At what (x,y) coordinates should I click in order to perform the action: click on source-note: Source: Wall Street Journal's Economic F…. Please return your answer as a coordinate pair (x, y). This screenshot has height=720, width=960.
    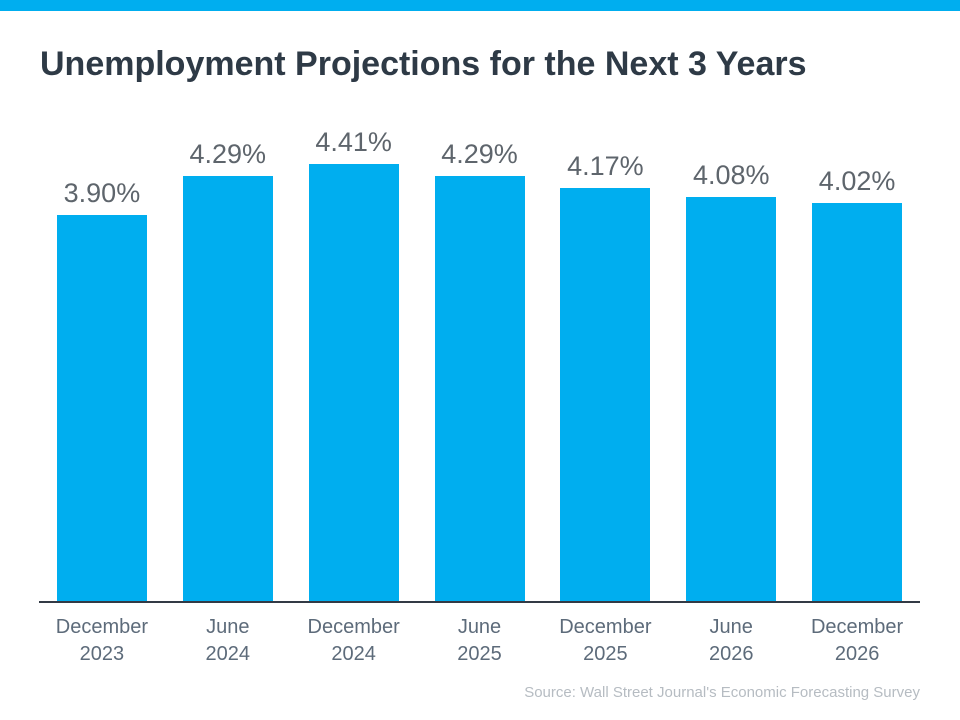
    Looking at the image, I should click on (722, 692).